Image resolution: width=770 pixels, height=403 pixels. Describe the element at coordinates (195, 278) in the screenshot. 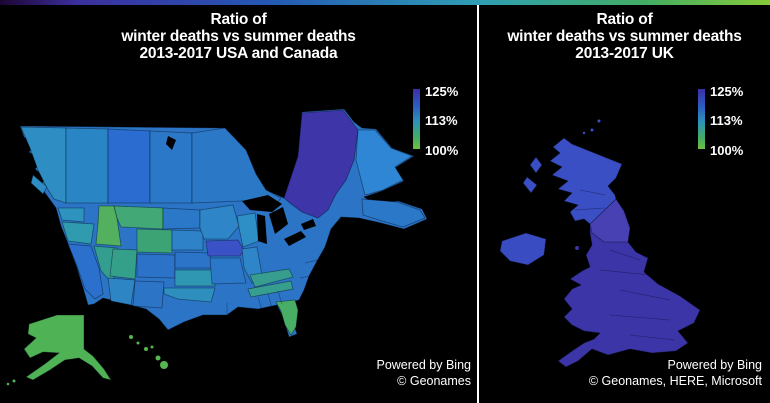

I see `map-region-kansas` at that location.